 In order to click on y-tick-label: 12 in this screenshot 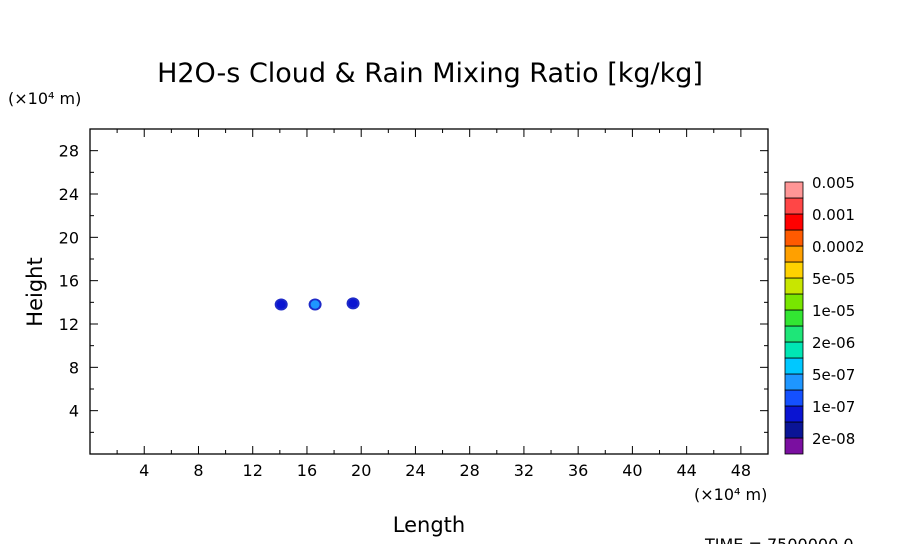, I will do `click(69, 324)`.